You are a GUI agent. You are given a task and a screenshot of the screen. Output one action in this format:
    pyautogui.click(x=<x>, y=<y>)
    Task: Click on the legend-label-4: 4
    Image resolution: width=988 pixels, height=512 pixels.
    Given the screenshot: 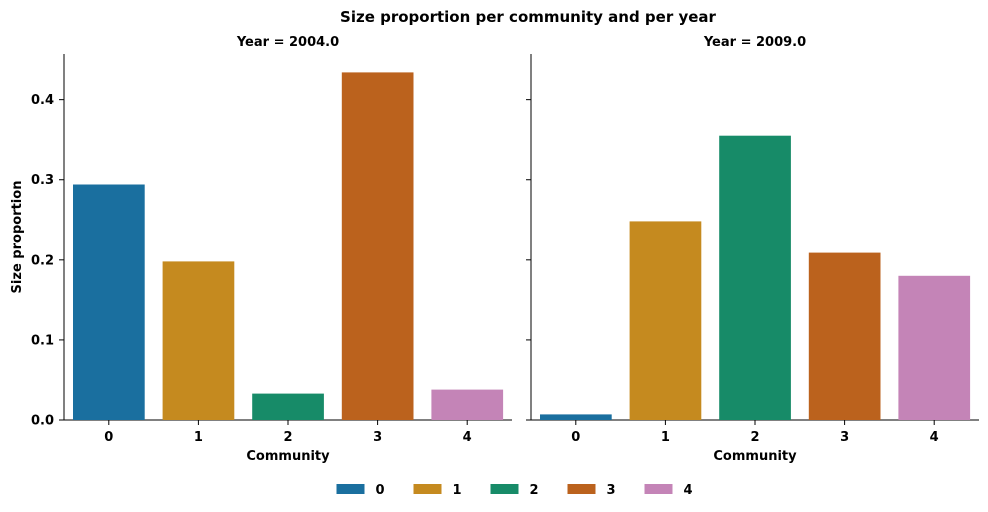 What is the action you would take?
    pyautogui.click(x=688, y=490)
    